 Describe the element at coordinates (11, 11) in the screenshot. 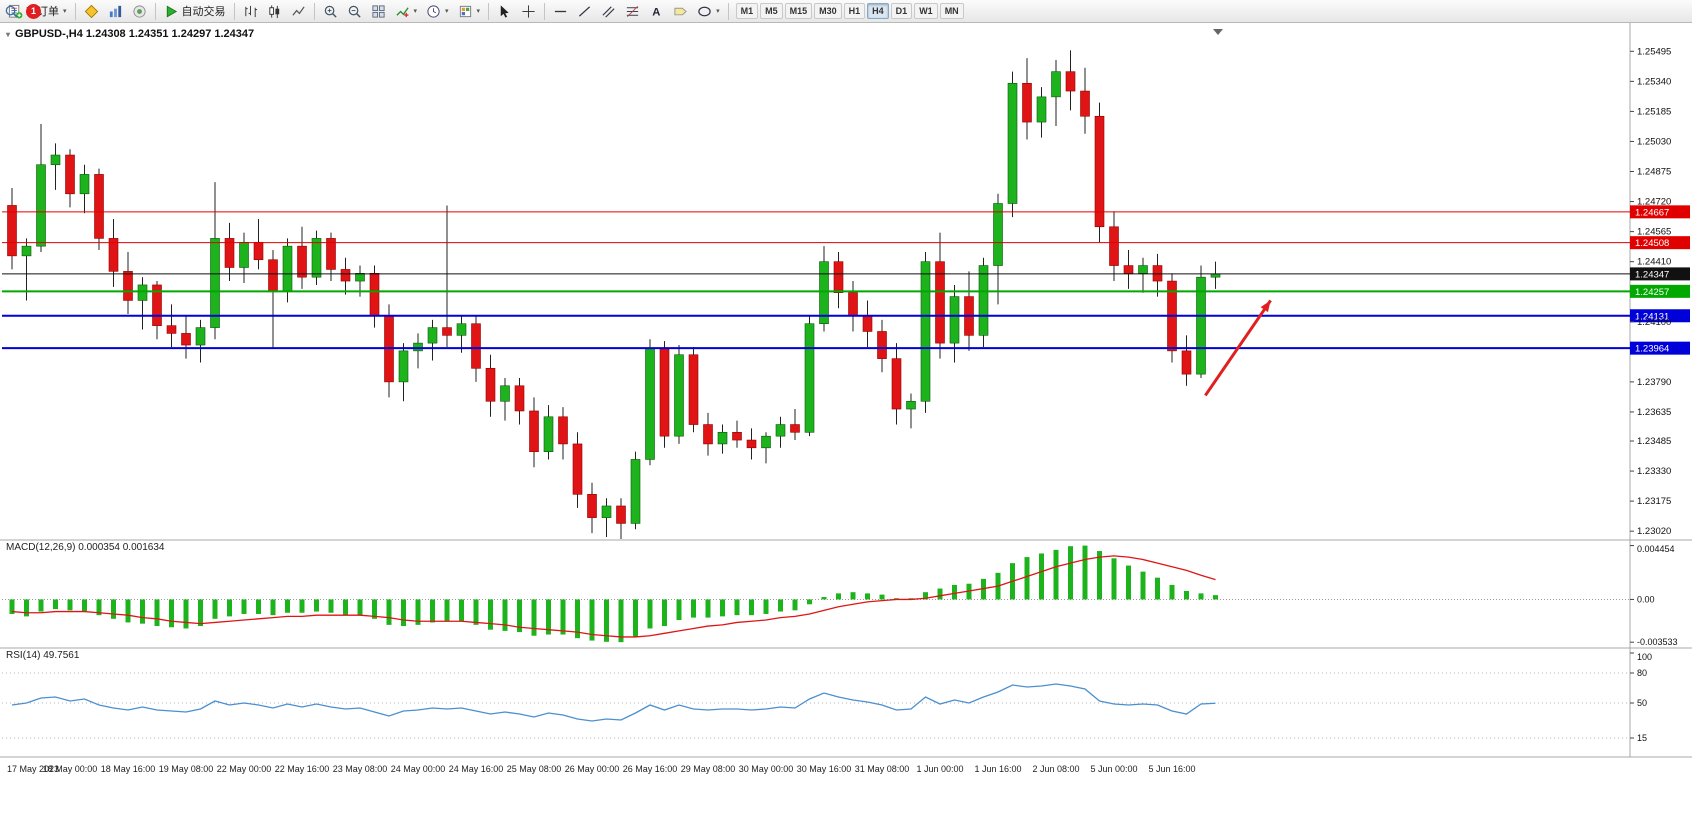

I see `search-icon` at that location.